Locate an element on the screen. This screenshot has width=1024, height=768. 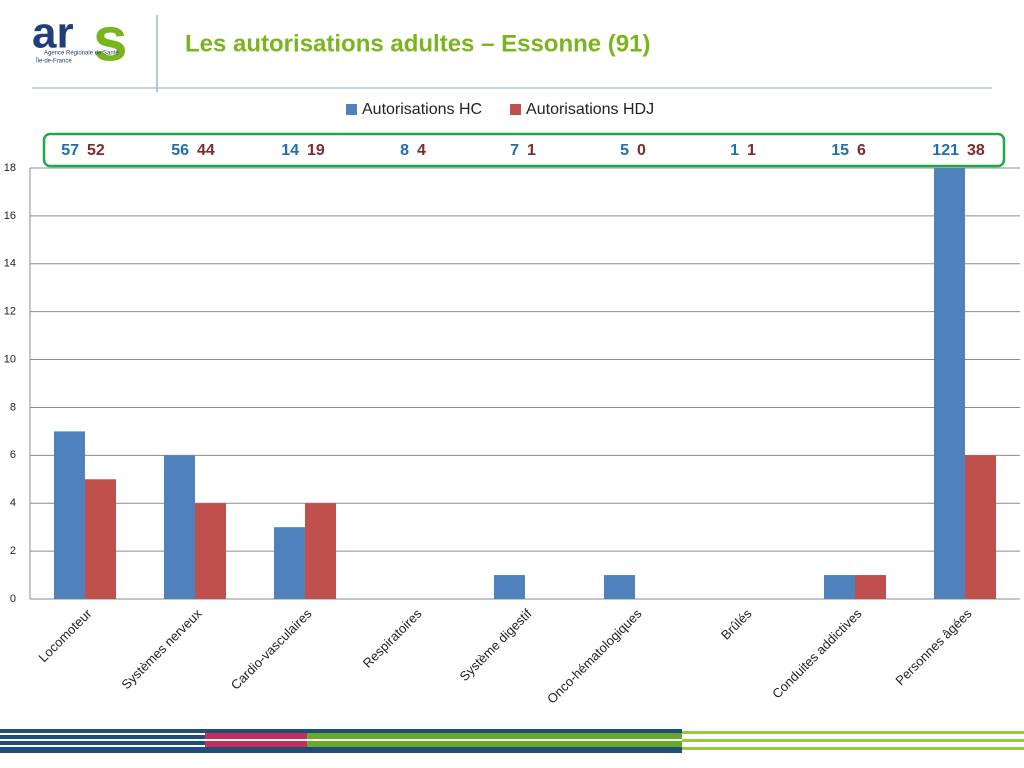
y-tick-label: 16 is located at coordinates (10, 216).